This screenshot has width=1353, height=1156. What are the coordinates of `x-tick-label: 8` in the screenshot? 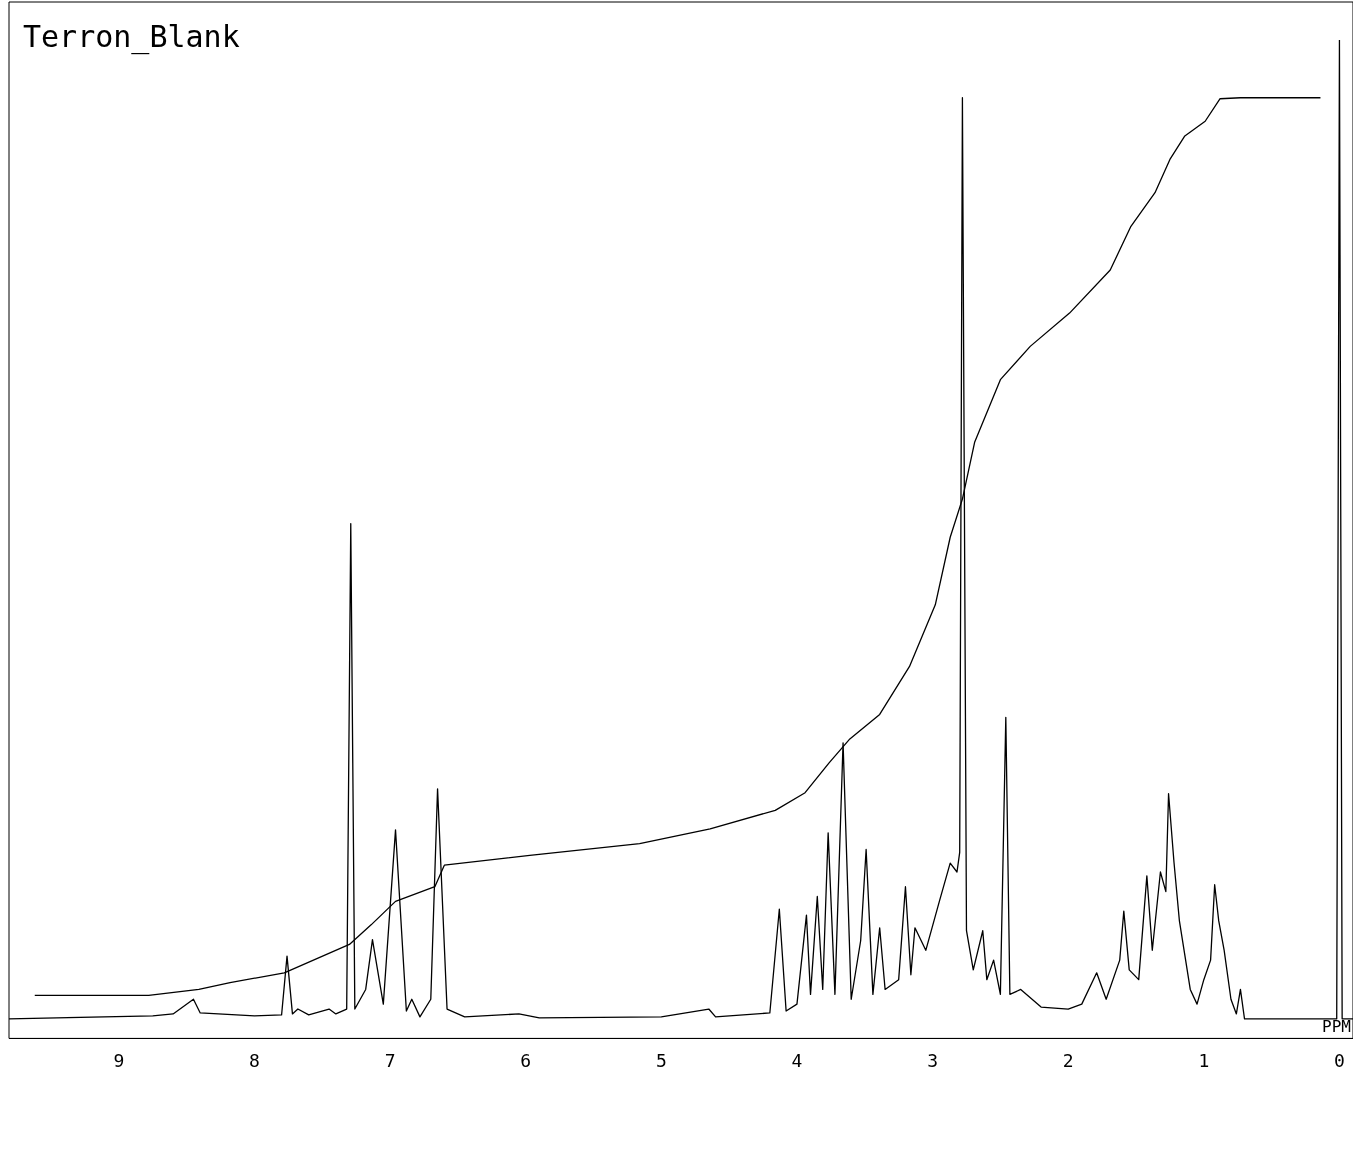 It's located at (254, 1060).